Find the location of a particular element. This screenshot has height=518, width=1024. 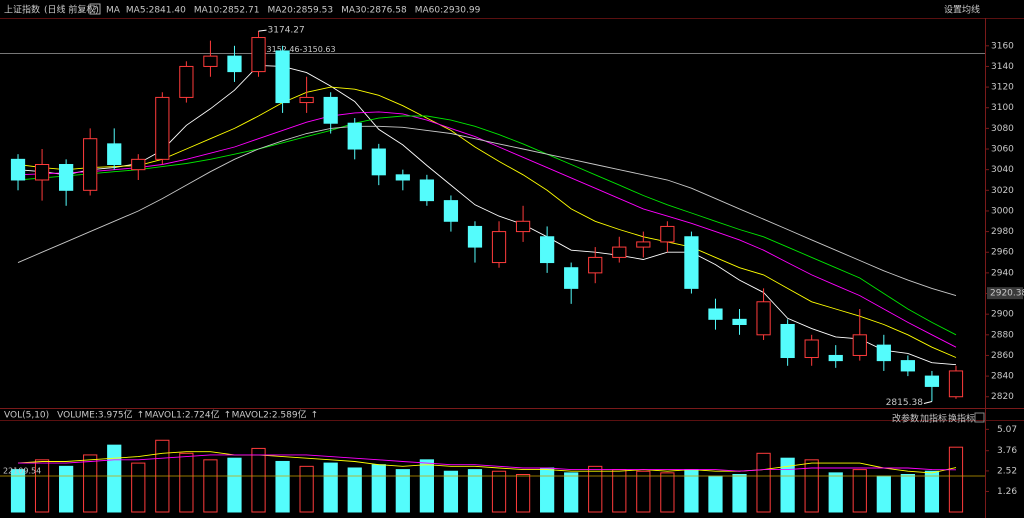

annotation-pointer is located at coordinates (262, 30).